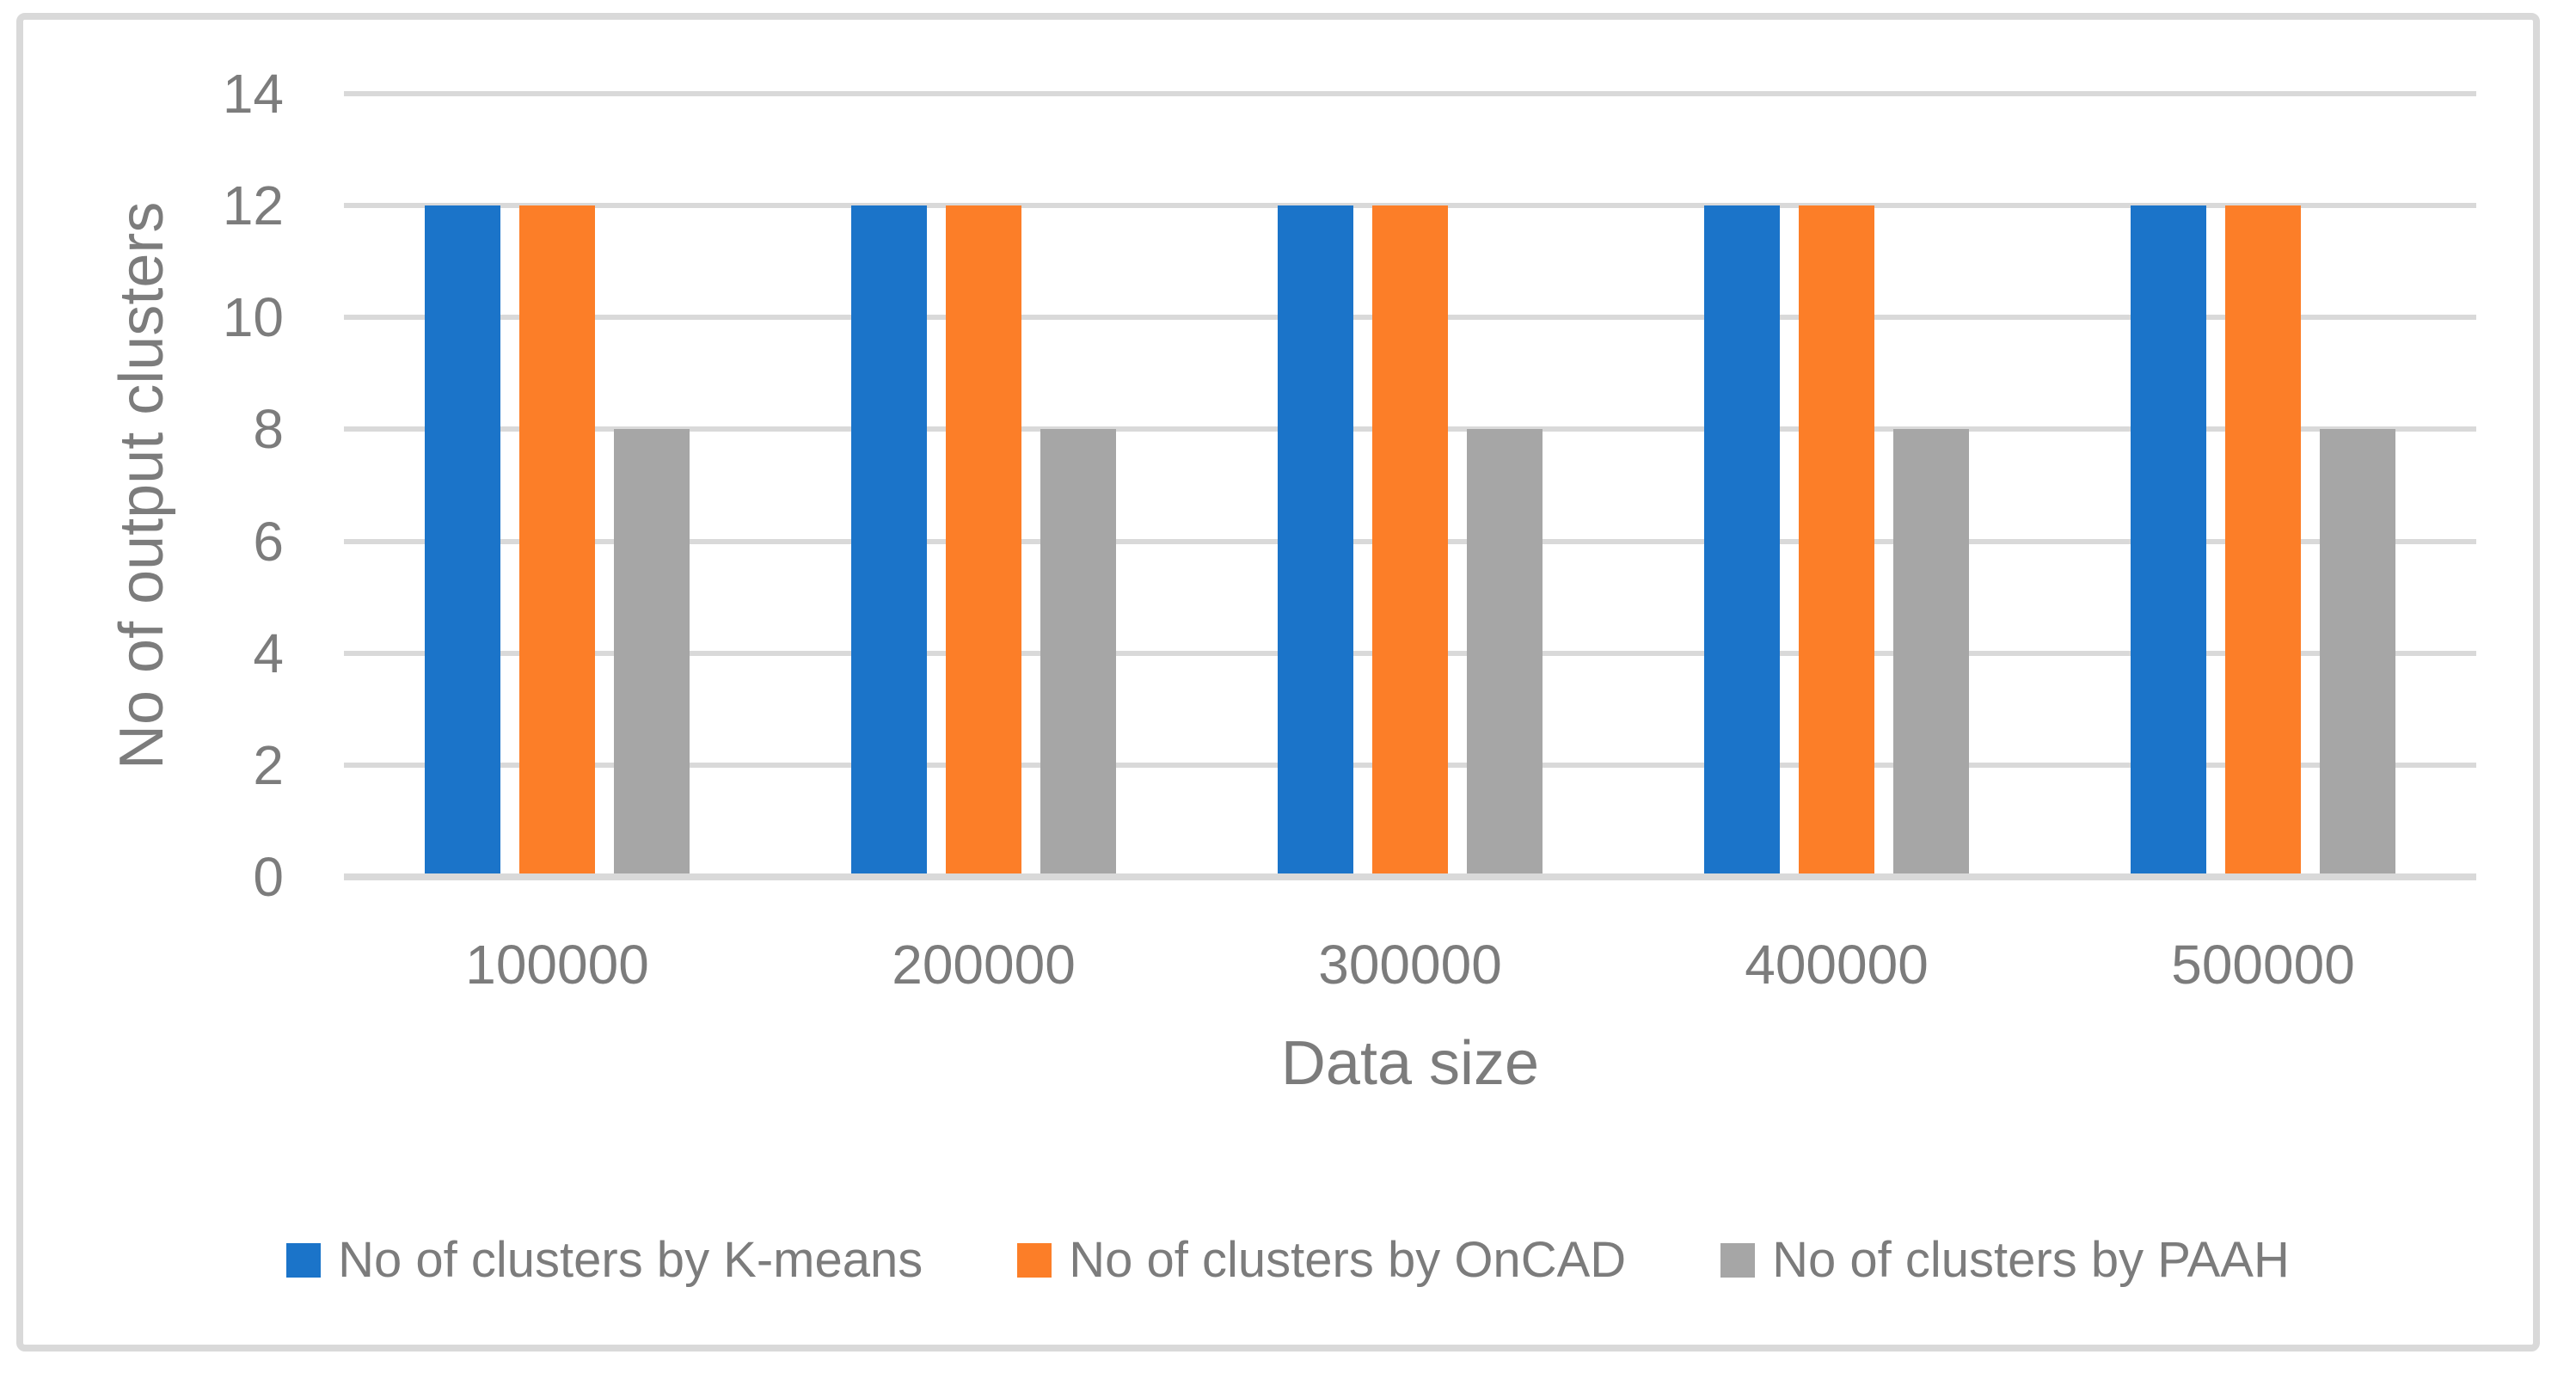  What do you see at coordinates (1837, 965) in the screenshot?
I see `x-tick-label-400000: 400000` at bounding box center [1837, 965].